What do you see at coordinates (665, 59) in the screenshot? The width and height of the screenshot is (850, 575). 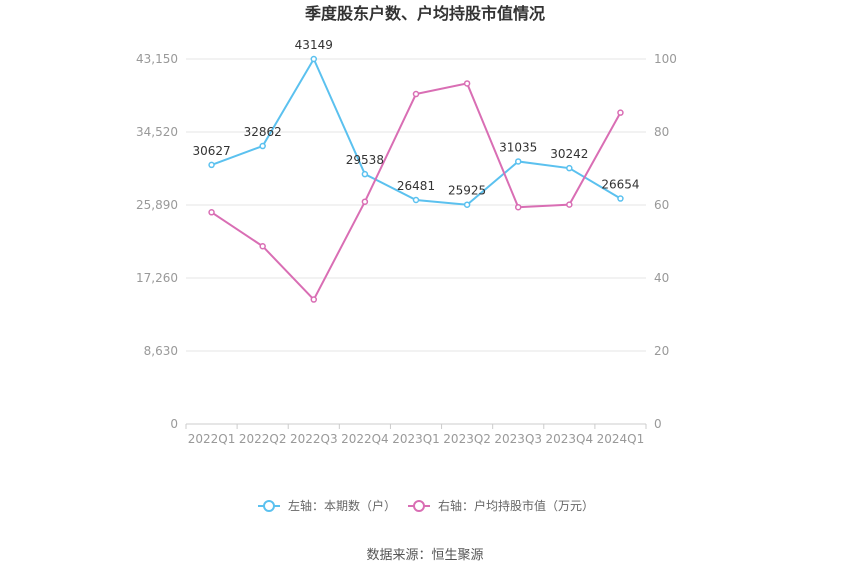 I see `right-tick-label: 100` at bounding box center [665, 59].